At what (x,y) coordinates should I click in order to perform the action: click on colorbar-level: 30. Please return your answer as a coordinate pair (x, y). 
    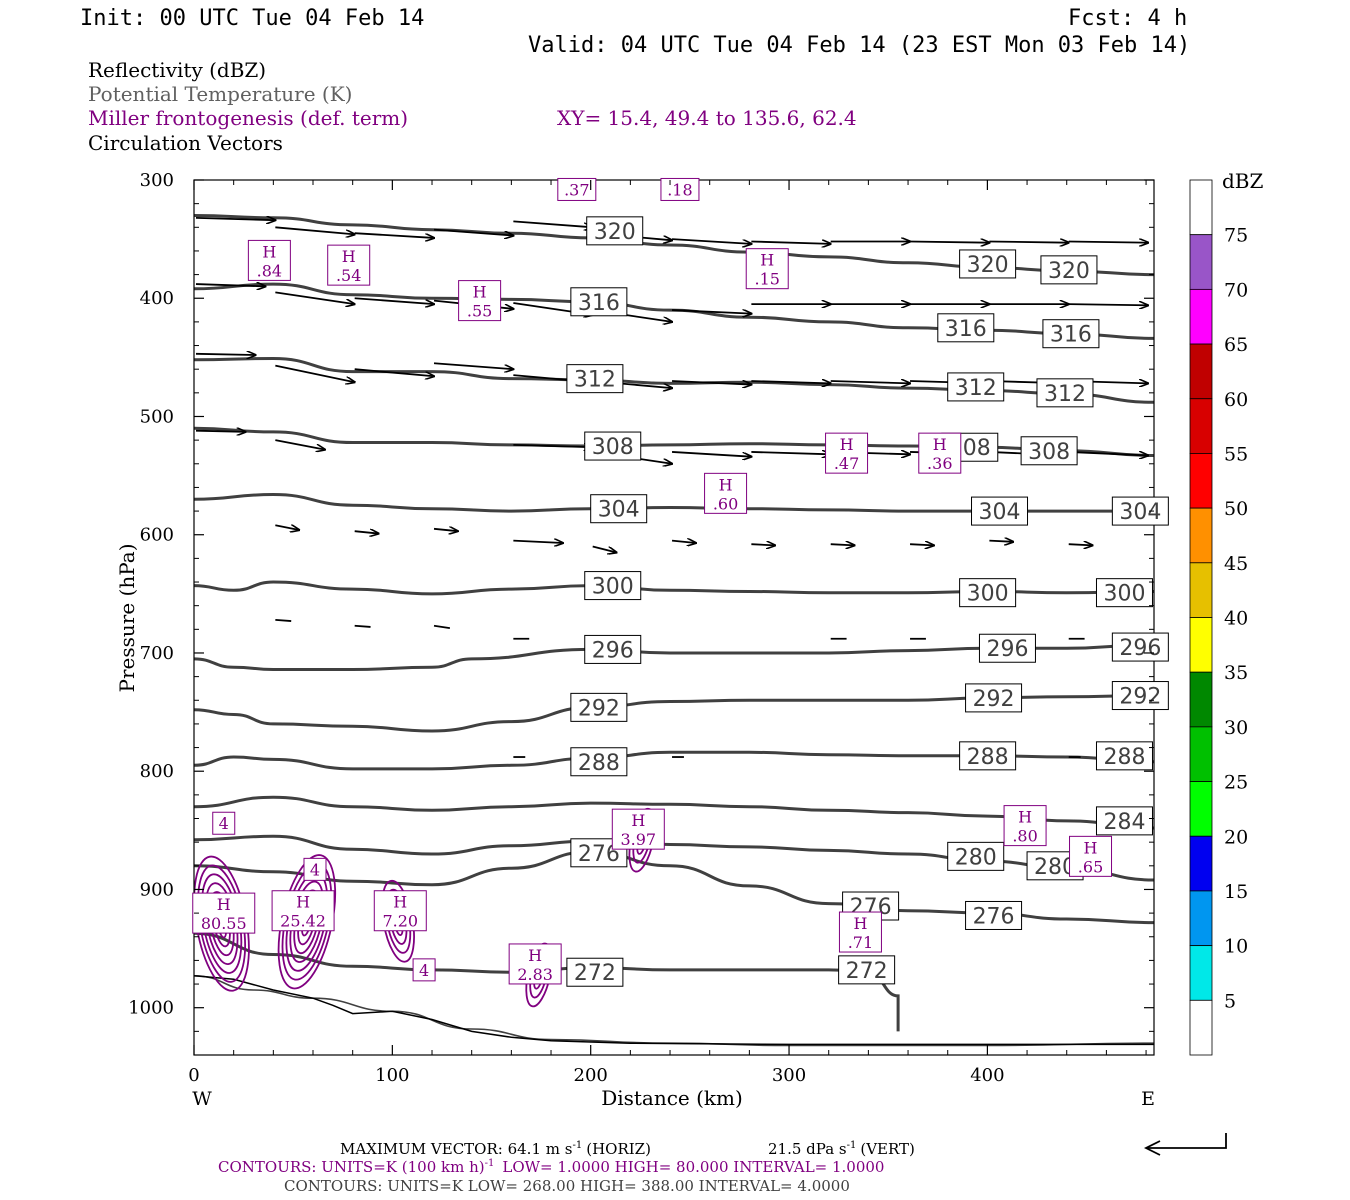
    Looking at the image, I should click on (1236, 728).